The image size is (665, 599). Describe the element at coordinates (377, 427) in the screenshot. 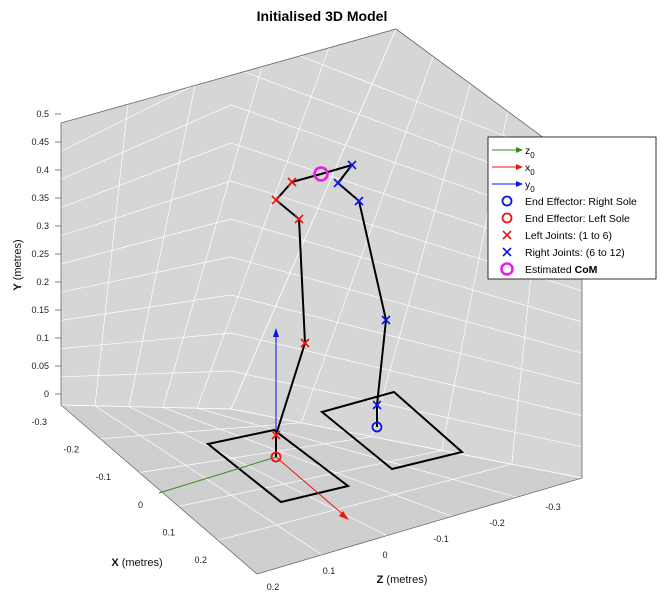

I see `right-sole-marker` at that location.